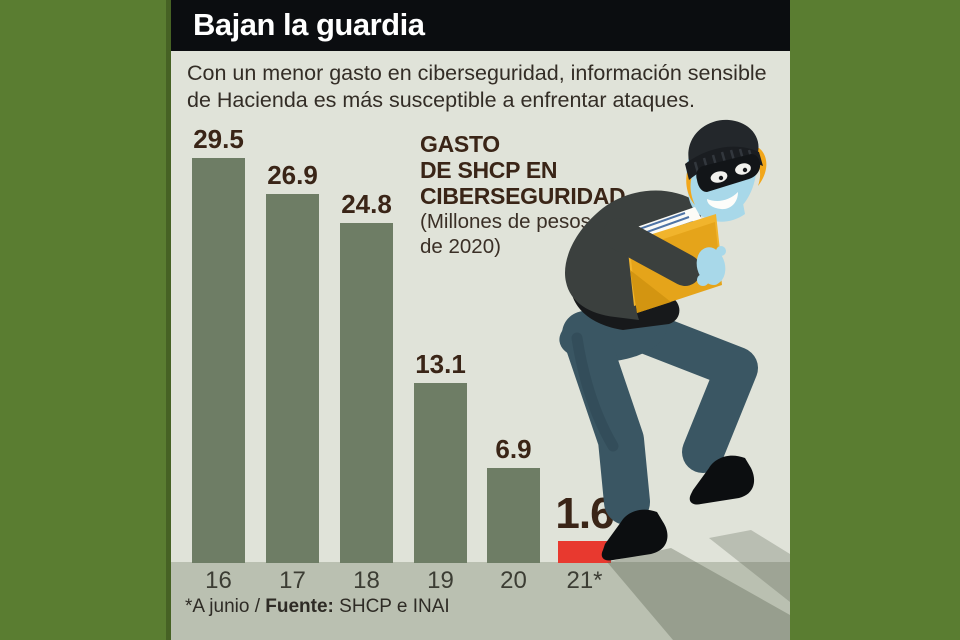  I want to click on bar-value-label: 29.5, so click(218, 139).